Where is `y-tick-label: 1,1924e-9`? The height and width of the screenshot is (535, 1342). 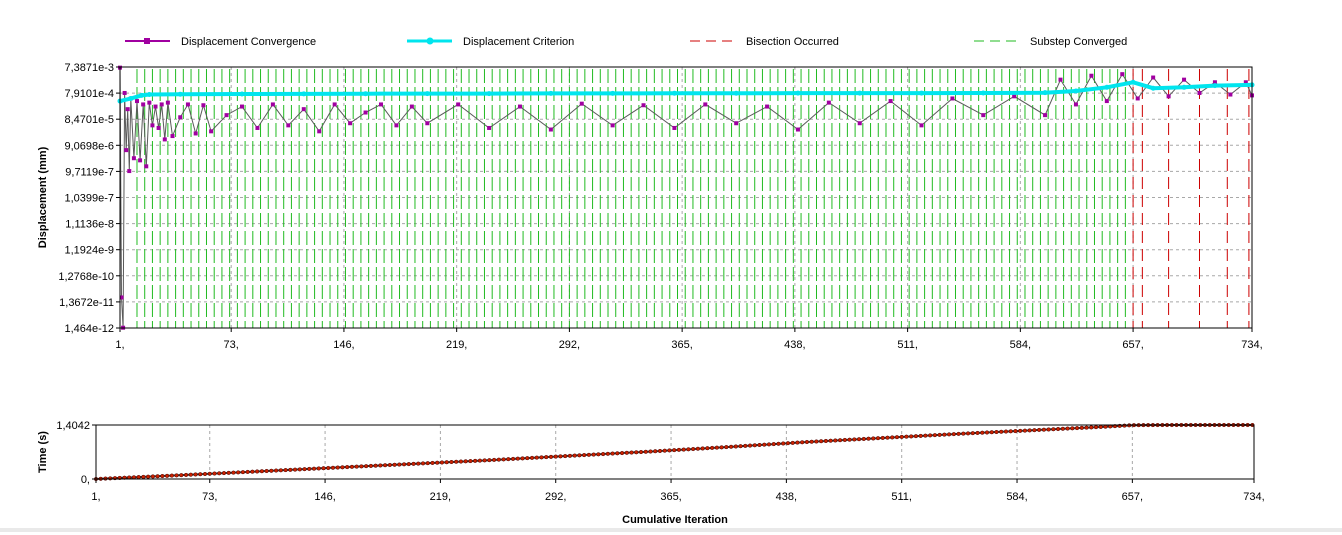 y-tick-label: 1,1924e-9 is located at coordinates (89, 251).